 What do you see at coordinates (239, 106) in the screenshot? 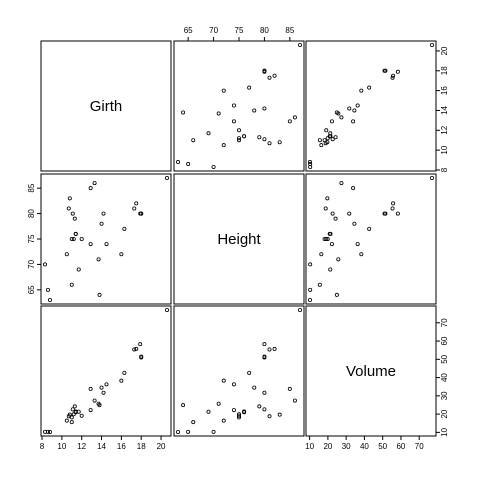
I see `panel-girth-vs-height` at bounding box center [239, 106].